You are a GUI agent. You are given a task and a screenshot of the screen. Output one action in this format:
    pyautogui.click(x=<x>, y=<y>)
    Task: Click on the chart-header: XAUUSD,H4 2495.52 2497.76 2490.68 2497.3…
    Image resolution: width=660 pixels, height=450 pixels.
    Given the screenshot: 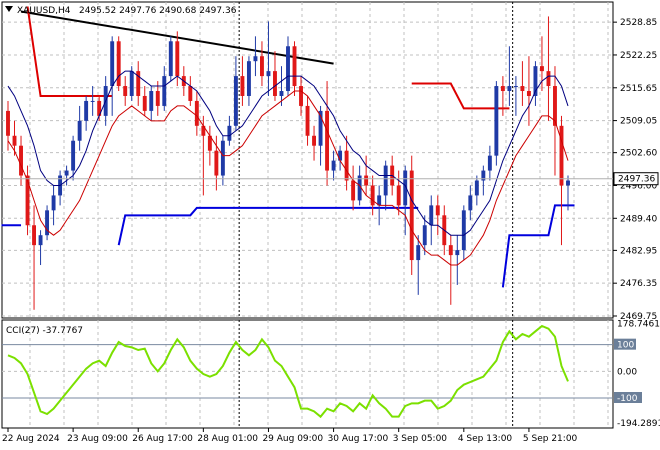 What is the action you would take?
    pyautogui.click(x=121, y=11)
    